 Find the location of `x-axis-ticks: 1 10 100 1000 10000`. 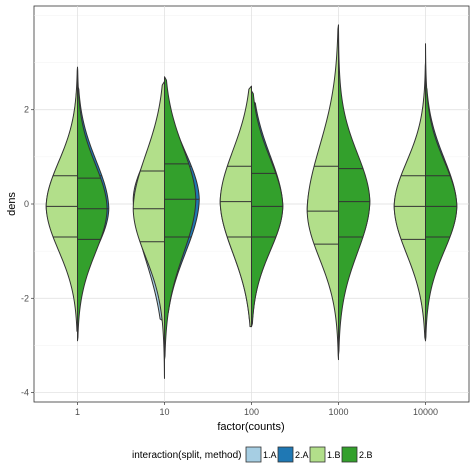

x-axis-ticks: 1 10 100 1000 10000 is located at coordinates (256, 409).